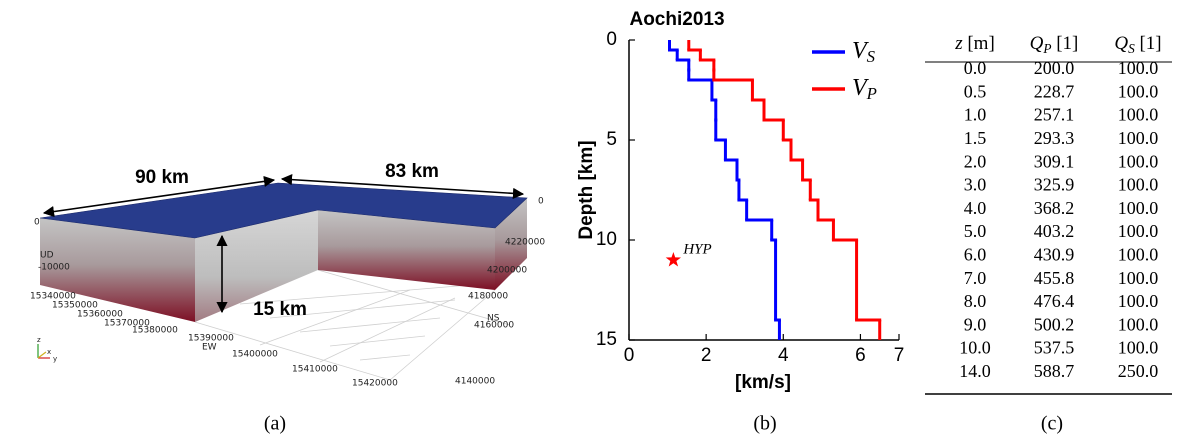 The image size is (1187, 439). Describe the element at coordinates (899, 355) in the screenshot. I see `x-tick-label: 7` at that location.